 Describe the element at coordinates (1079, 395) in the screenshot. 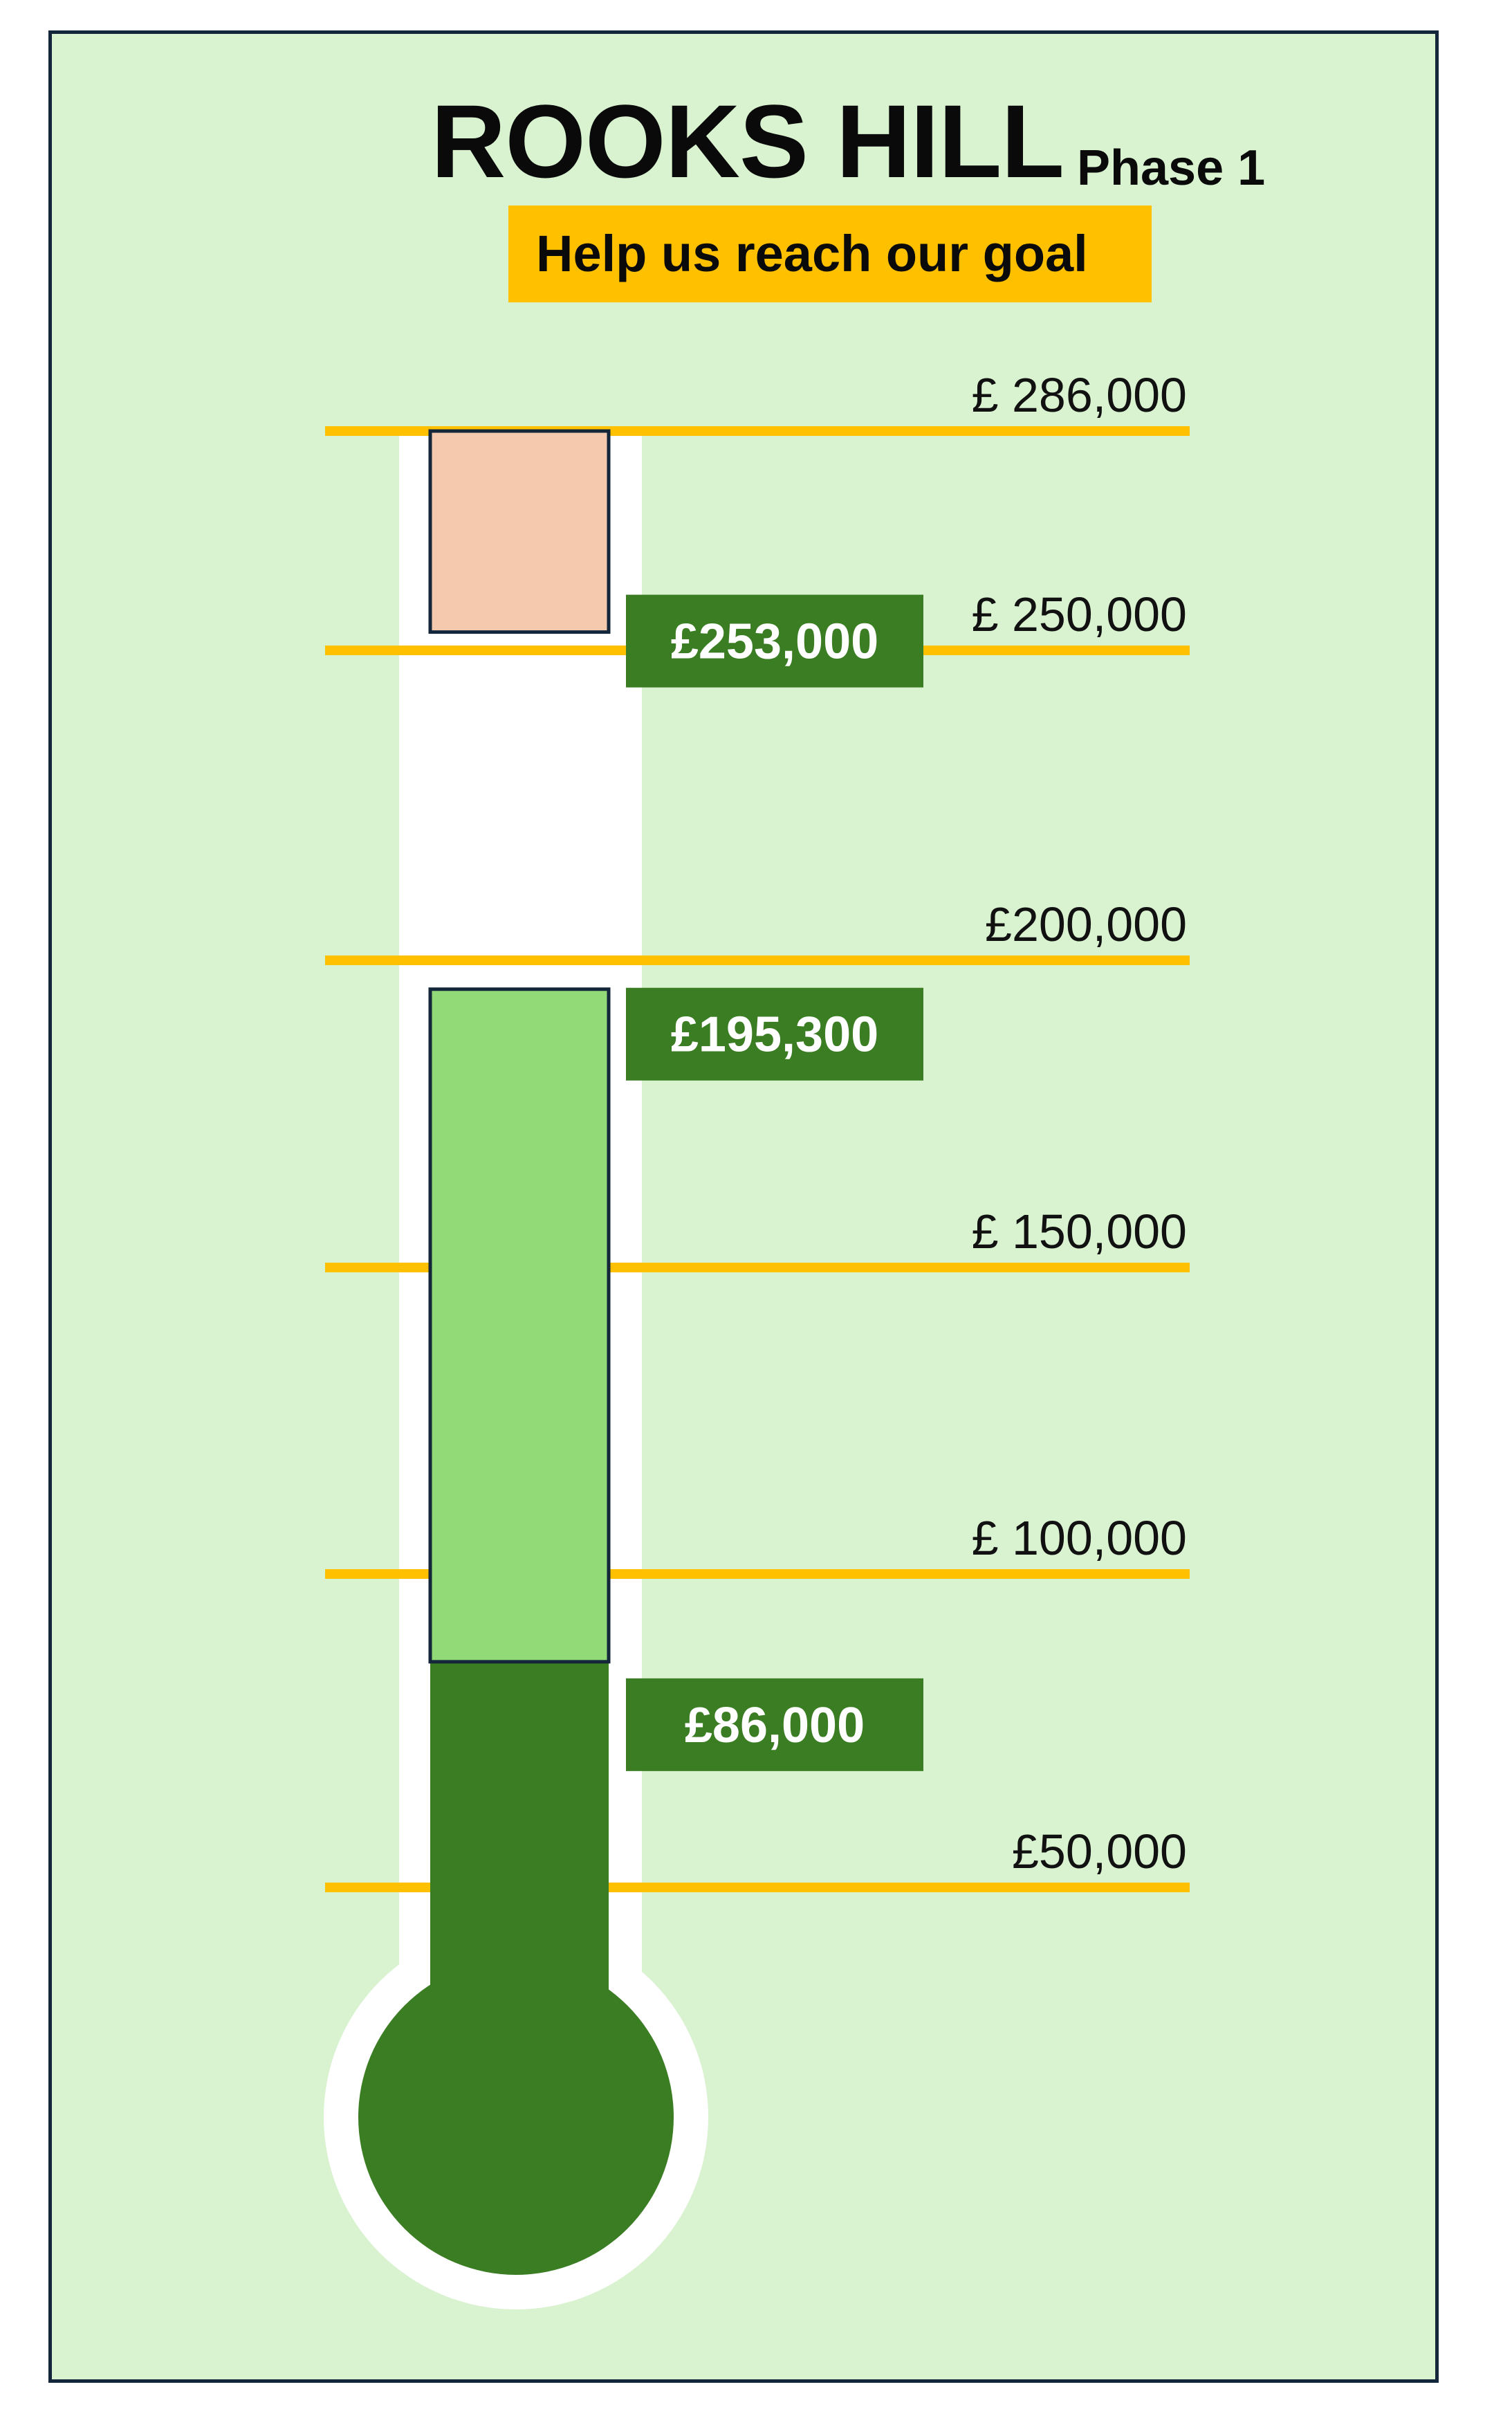

I see `tick-label-5: £ 286,000` at that location.